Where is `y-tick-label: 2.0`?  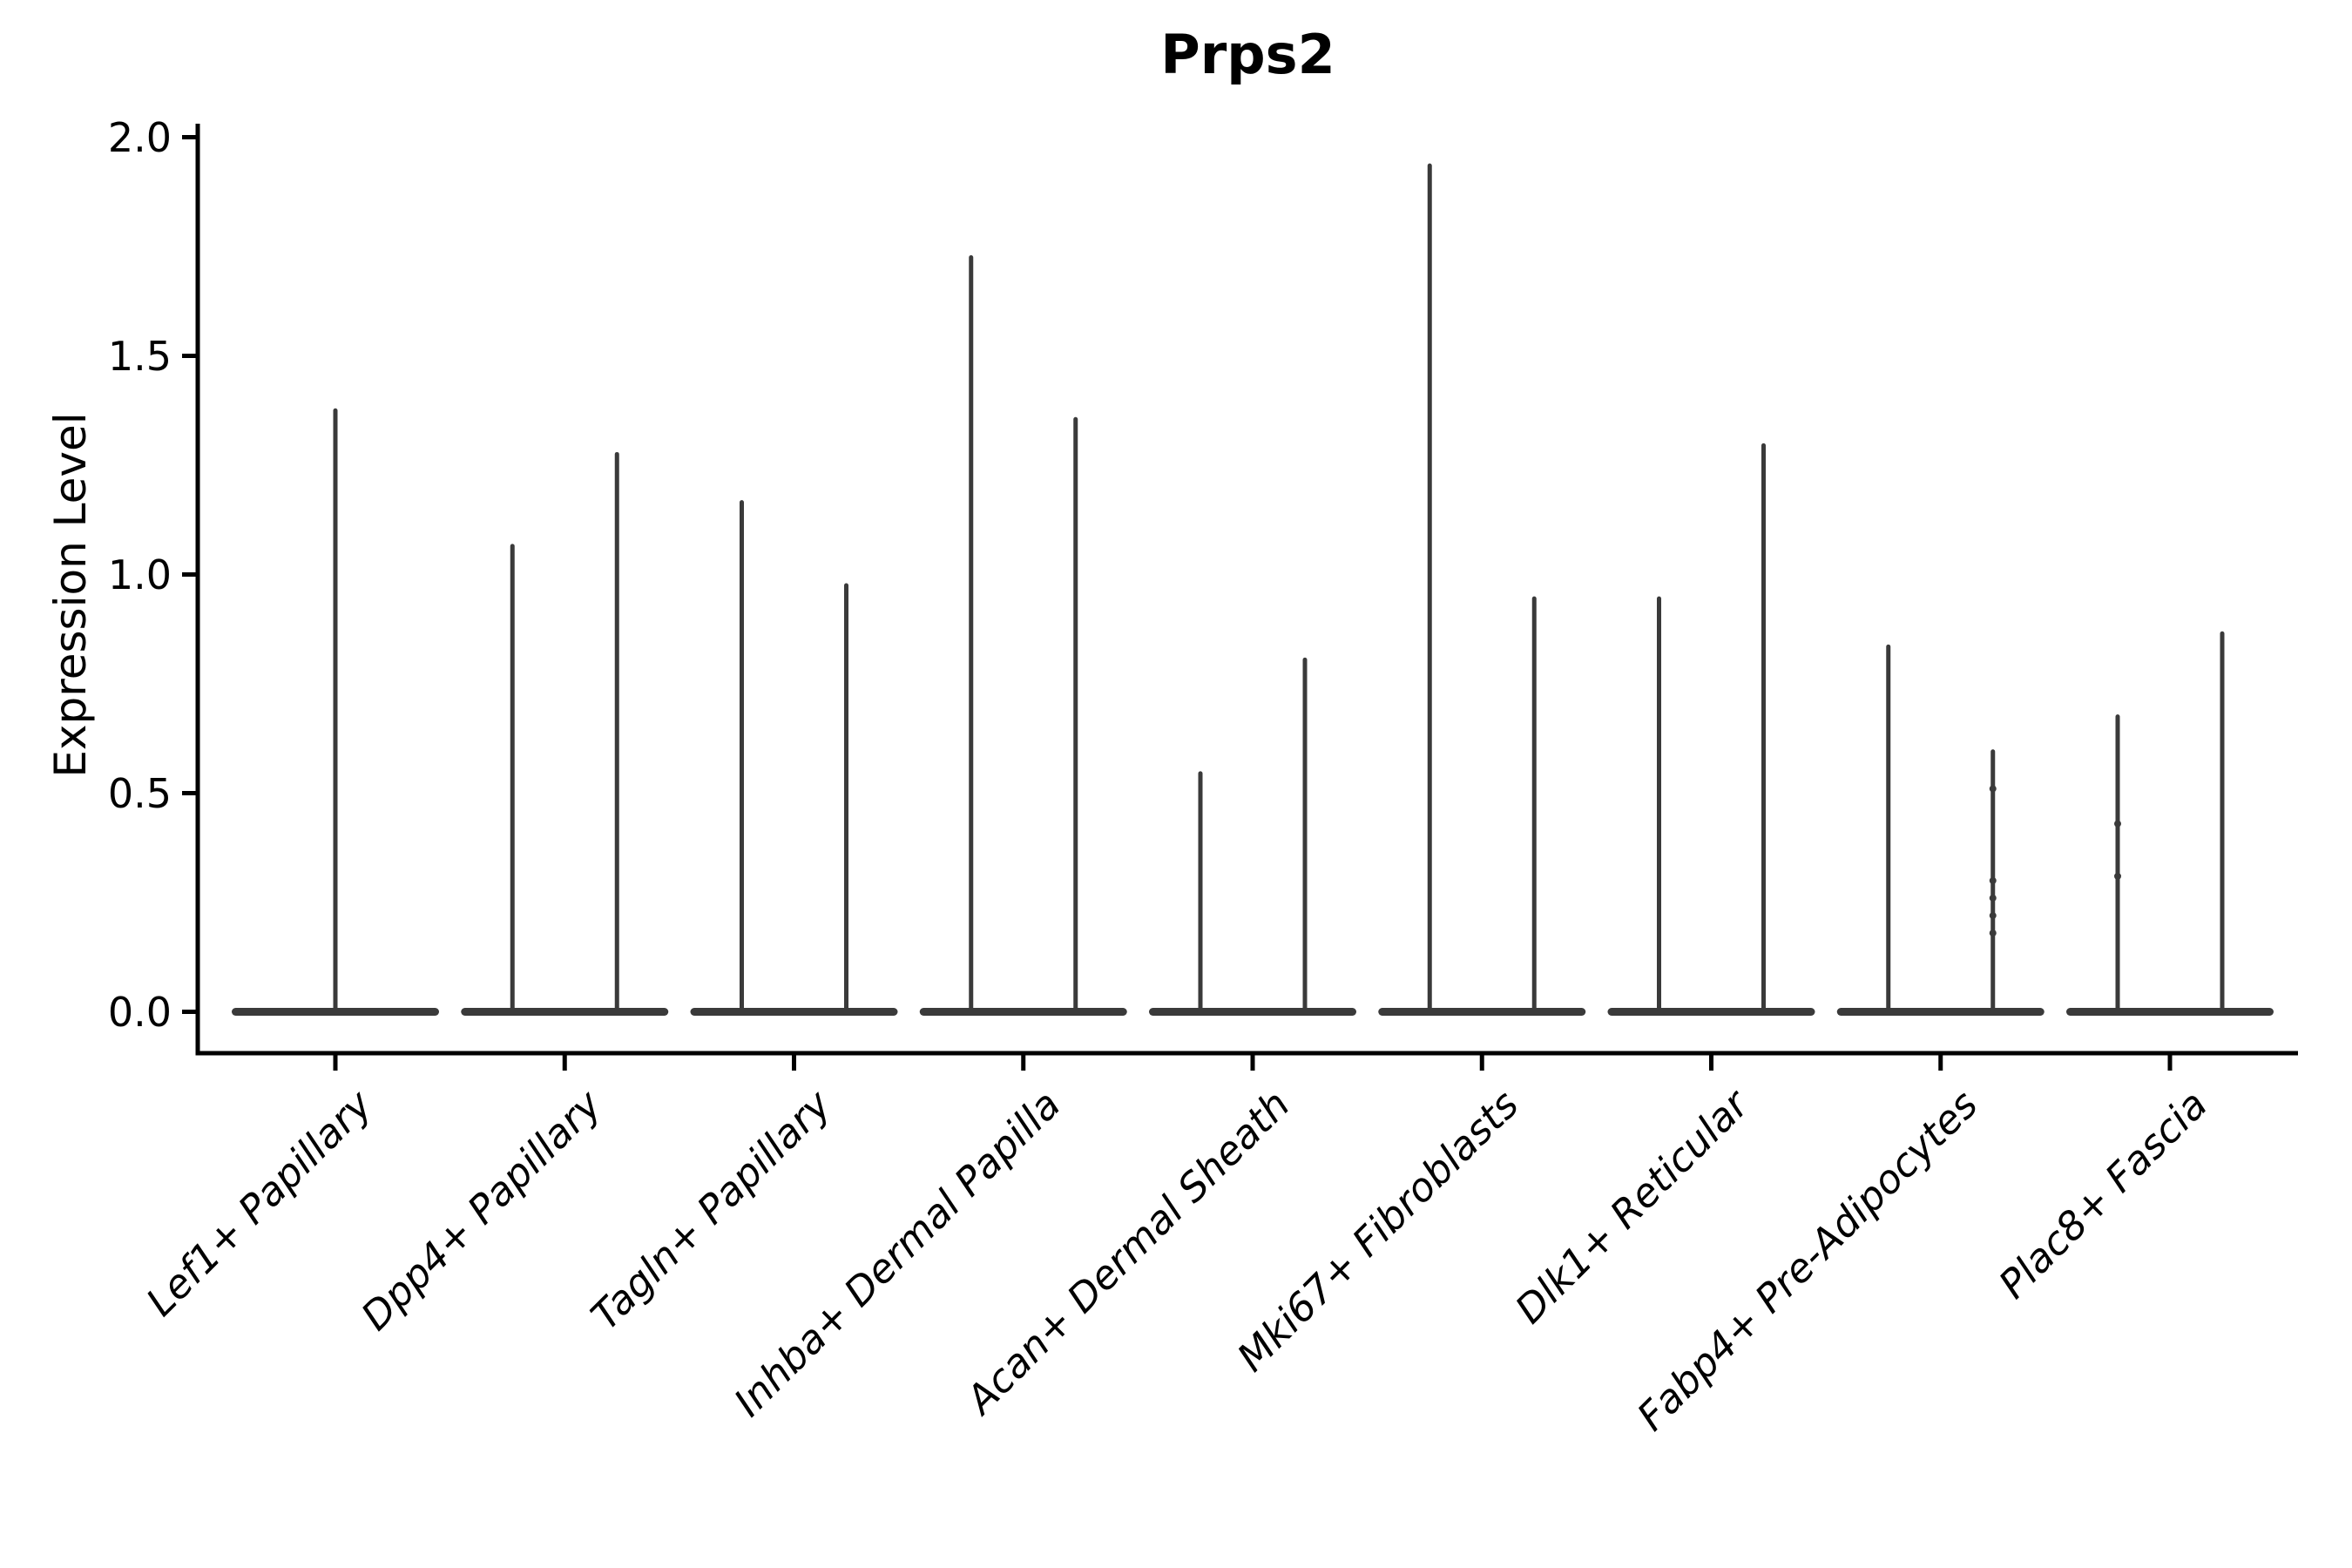
y-tick-label: 2.0 is located at coordinates (139, 137).